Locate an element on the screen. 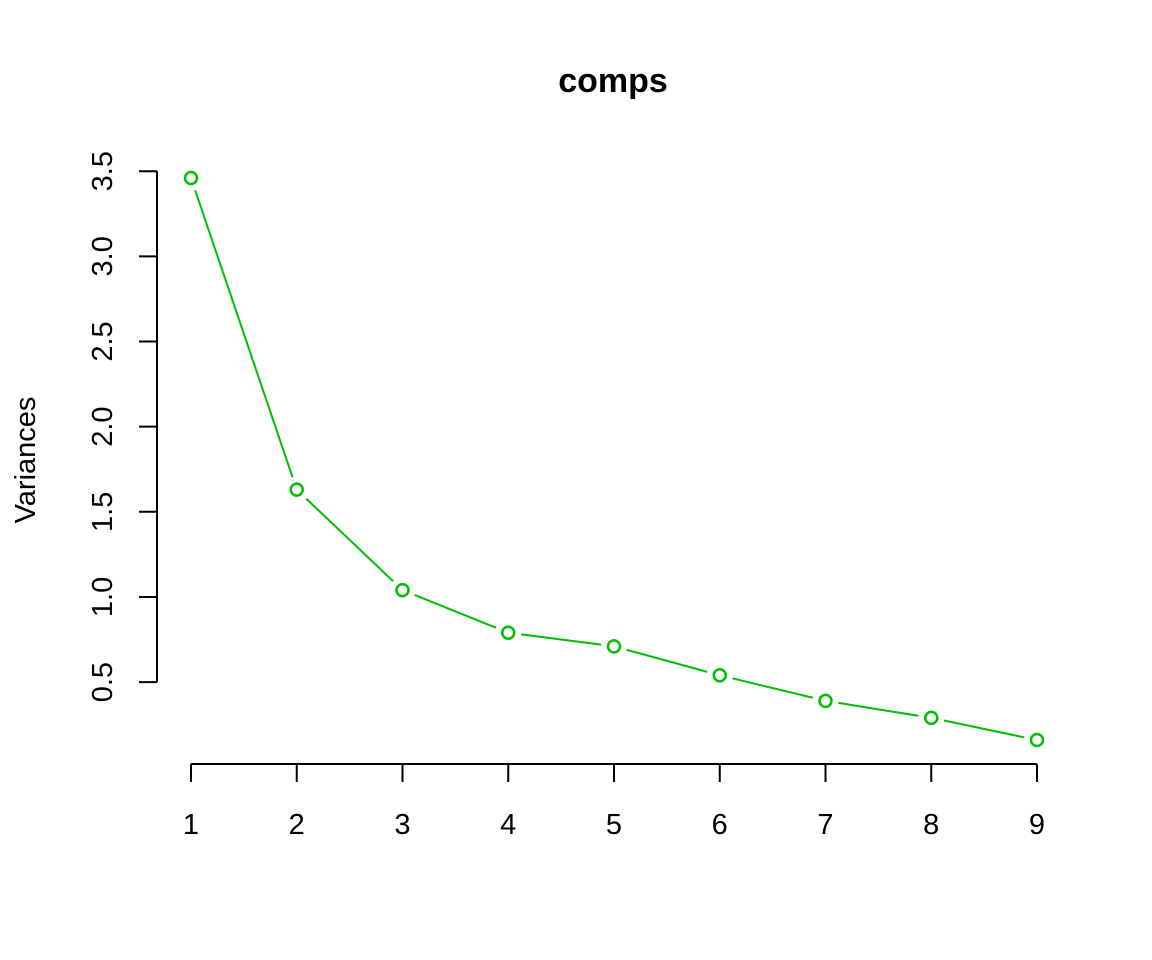 The width and height of the screenshot is (1152, 960). x-tick-label: 2 is located at coordinates (297, 825).